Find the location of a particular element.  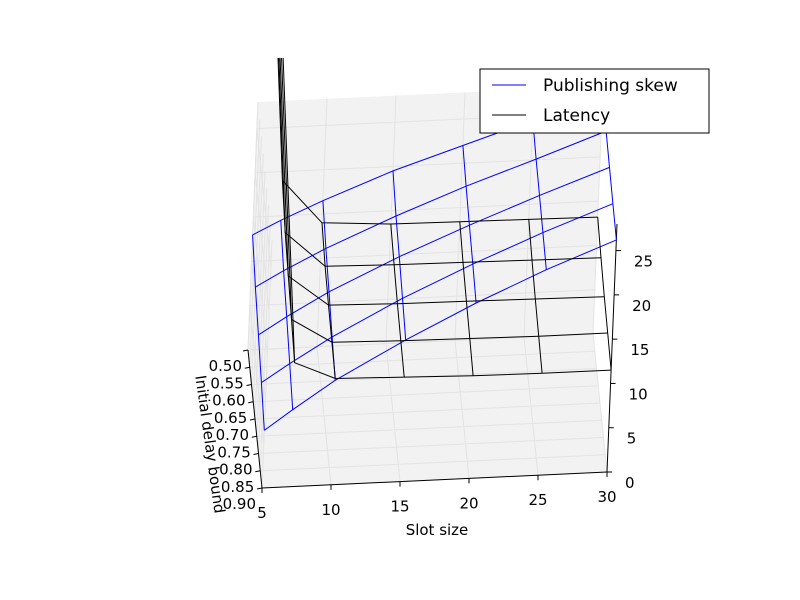

z-tick-label: 5 is located at coordinates (632, 439).